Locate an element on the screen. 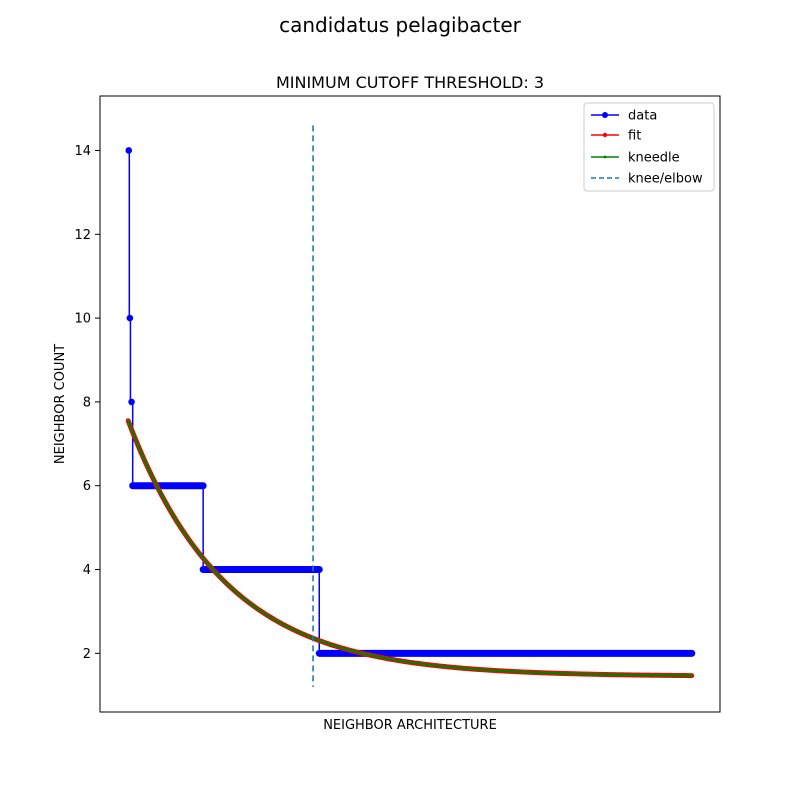 The width and height of the screenshot is (800, 800). y-axis-ticks: 2 4 6 8 10 12 14 is located at coordinates (87, 403).